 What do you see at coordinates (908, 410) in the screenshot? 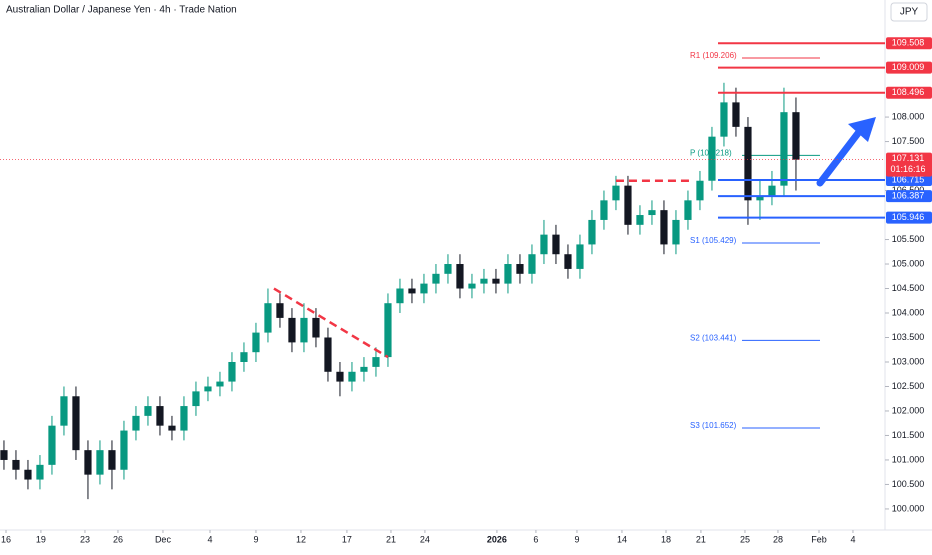
I see `y-tick-label: 102.000` at bounding box center [908, 410].